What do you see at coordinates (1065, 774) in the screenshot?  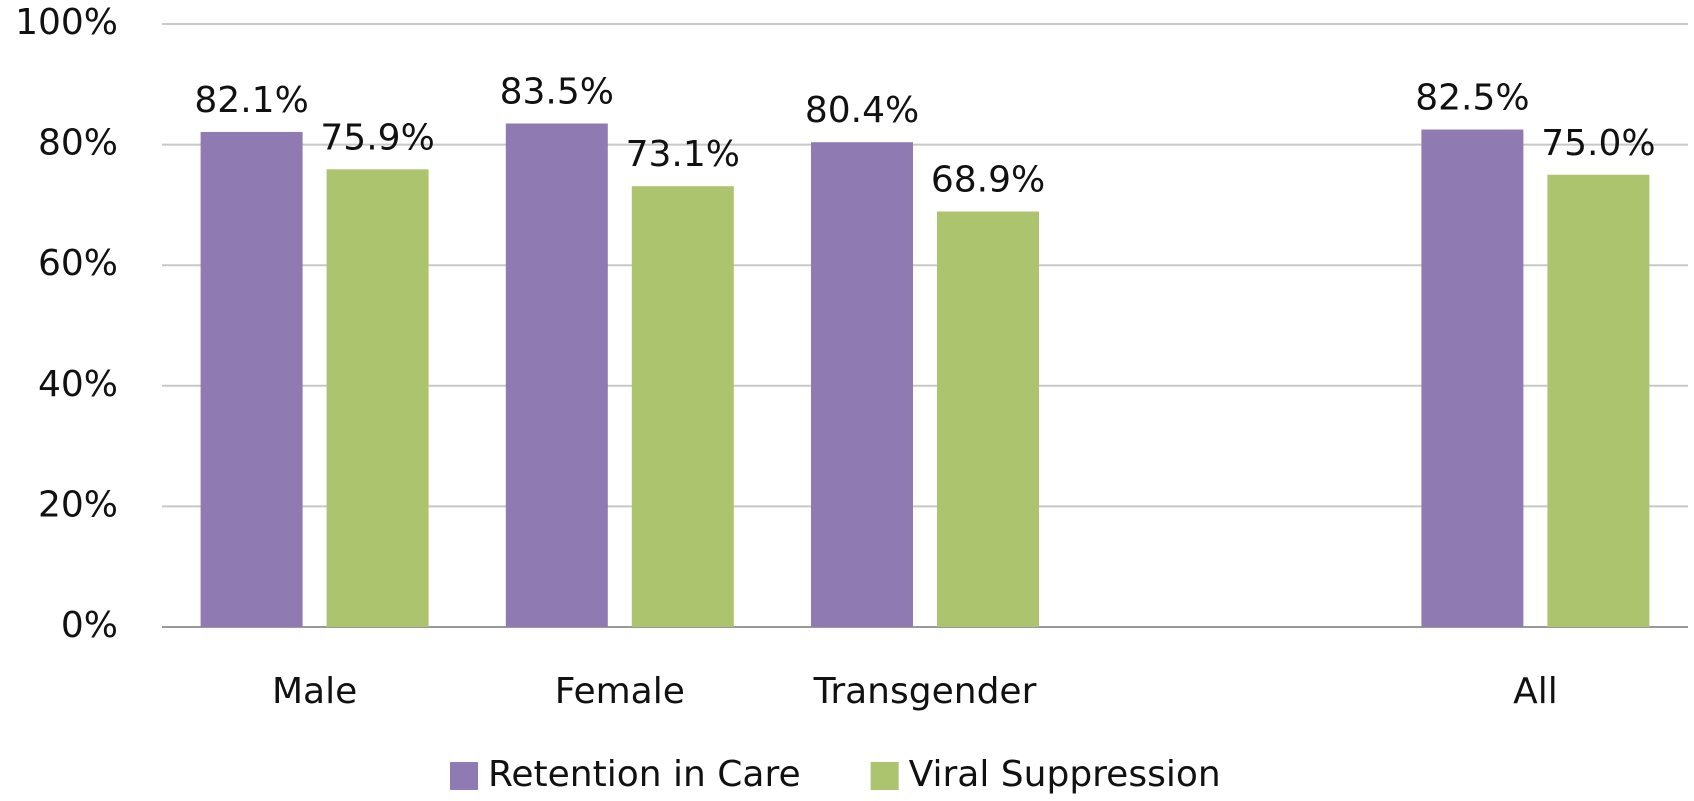 I see `legend-label: Viral Suppression` at bounding box center [1065, 774].